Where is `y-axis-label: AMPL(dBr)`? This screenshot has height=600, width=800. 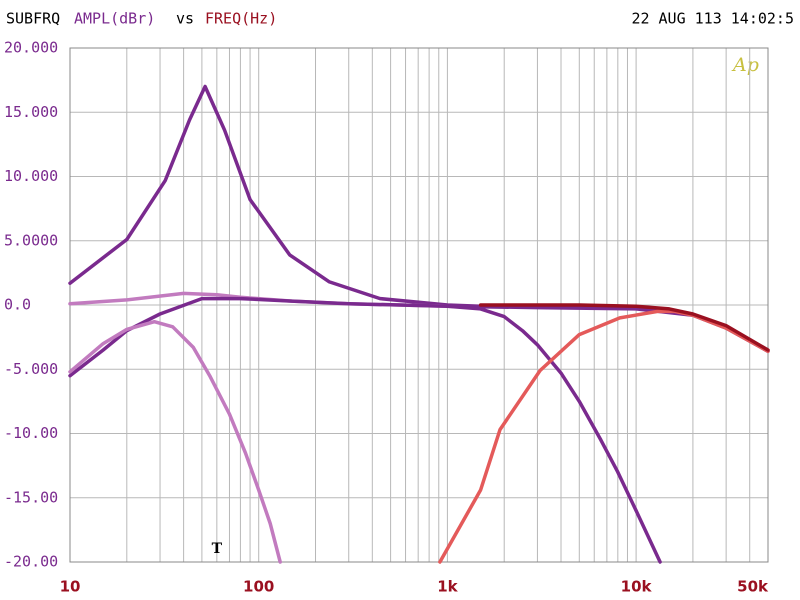
y-axis-label: AMPL(dBr) is located at coordinates (114, 19).